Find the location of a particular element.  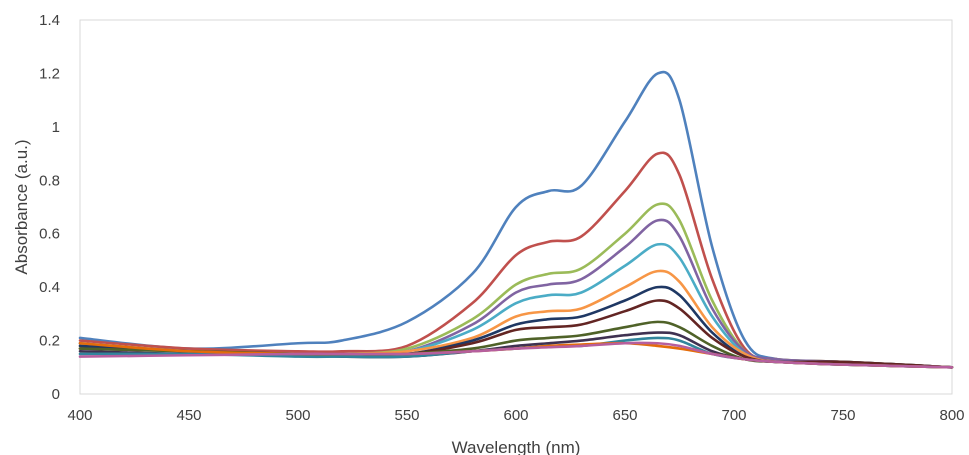

y-tick-label: 1 is located at coordinates (56, 127).